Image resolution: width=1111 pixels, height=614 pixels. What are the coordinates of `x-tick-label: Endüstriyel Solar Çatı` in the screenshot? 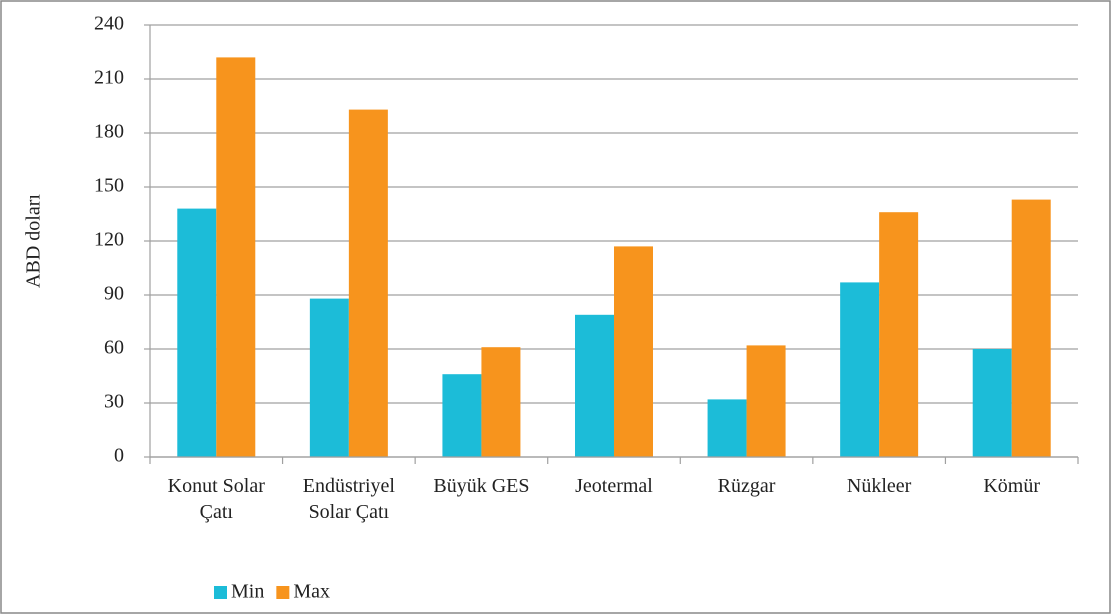 It's located at (348, 499).